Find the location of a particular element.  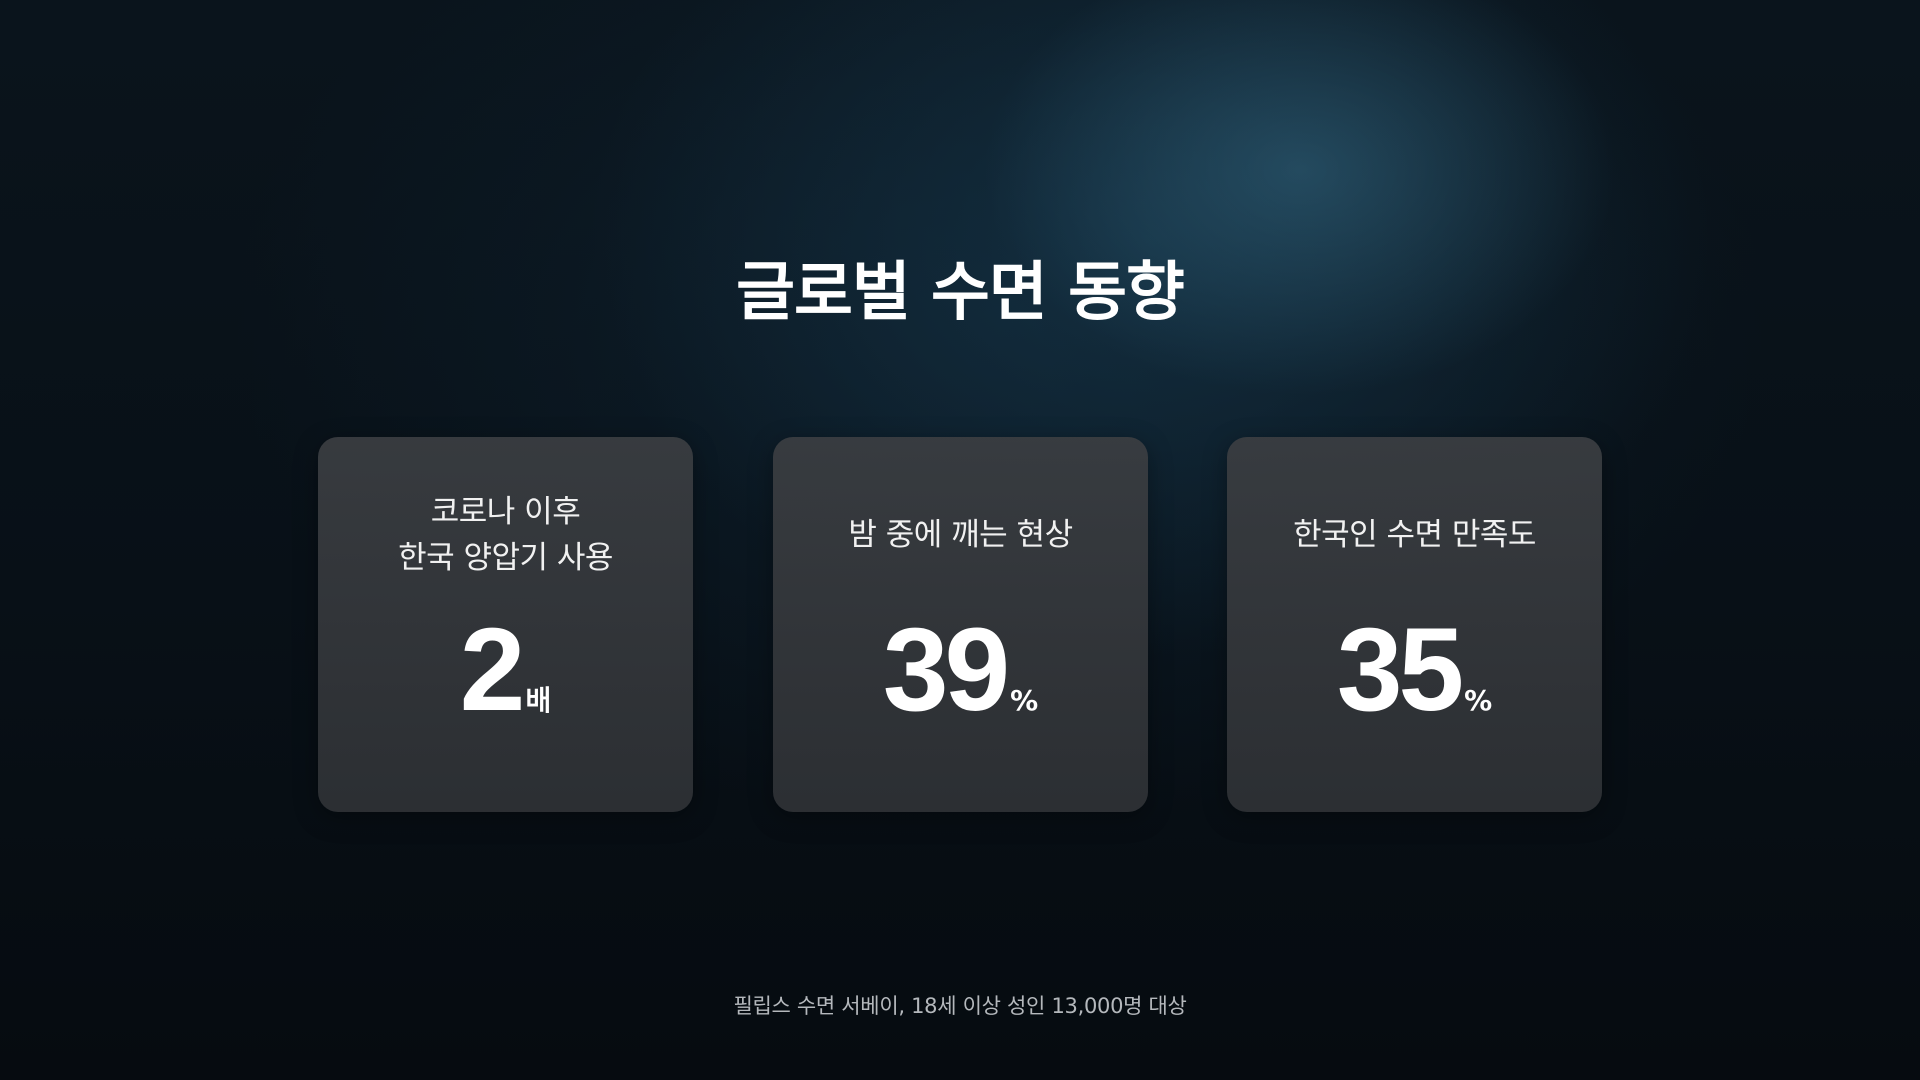

stat-unit: 배 is located at coordinates (538, 700).